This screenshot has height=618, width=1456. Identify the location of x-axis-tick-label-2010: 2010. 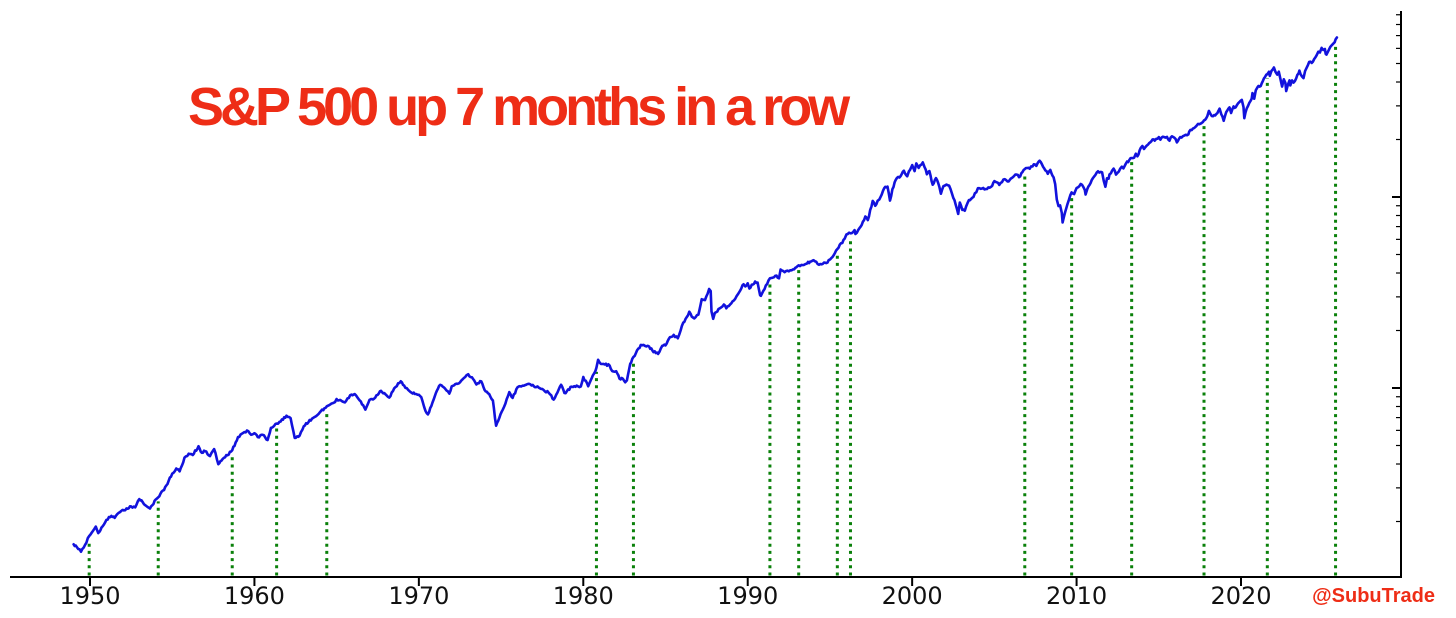
(1077, 596).